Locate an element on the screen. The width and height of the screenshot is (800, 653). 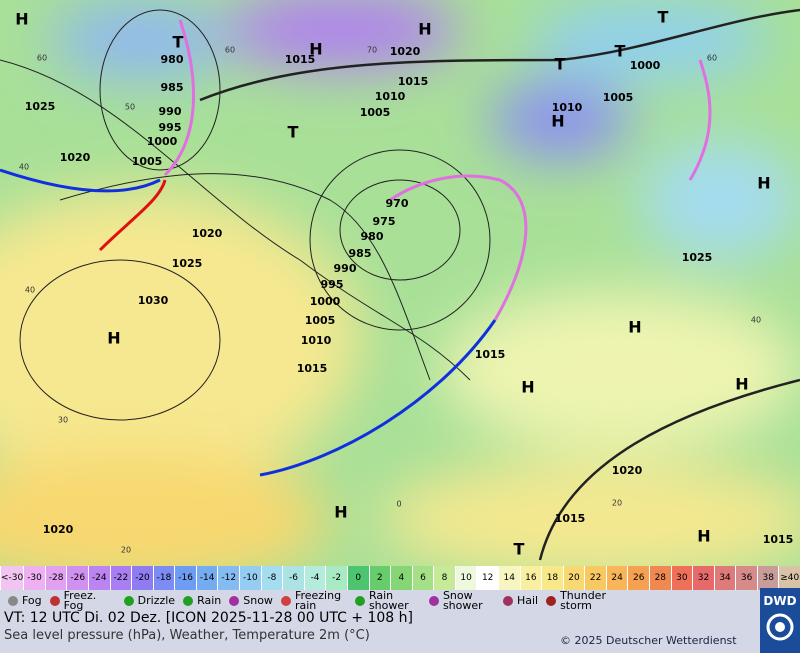
copyright: © 2025 Deutscher Wetterdienst is located at coordinates (648, 640).